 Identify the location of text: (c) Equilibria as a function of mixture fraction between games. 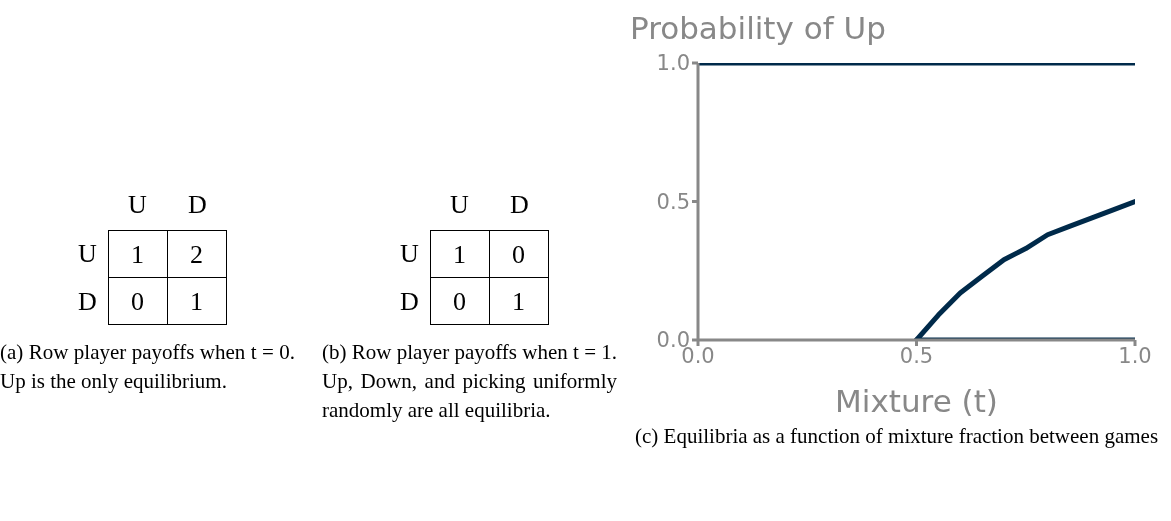
(897, 436).